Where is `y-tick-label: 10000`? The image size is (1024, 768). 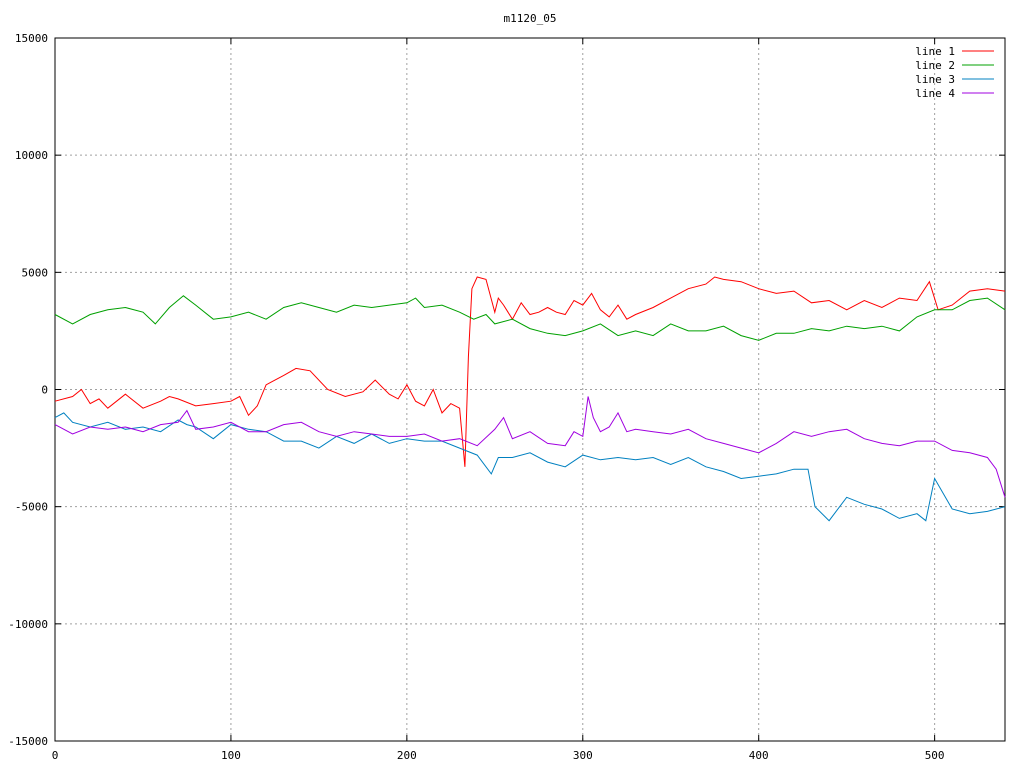
y-tick-label: 10000 is located at coordinates (31, 155).